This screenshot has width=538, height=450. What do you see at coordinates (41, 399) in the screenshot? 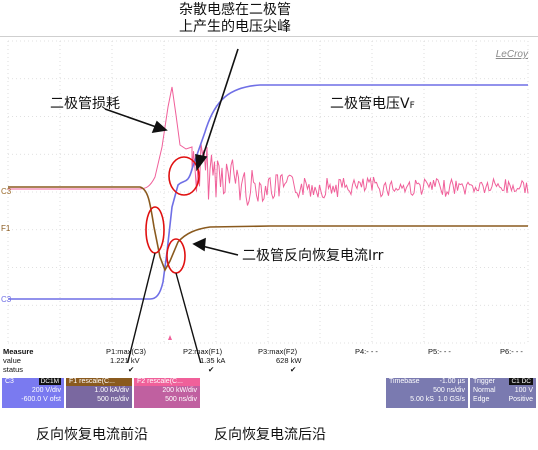
I see `channel-offset: -600.0 V ofst` at bounding box center [41, 399].